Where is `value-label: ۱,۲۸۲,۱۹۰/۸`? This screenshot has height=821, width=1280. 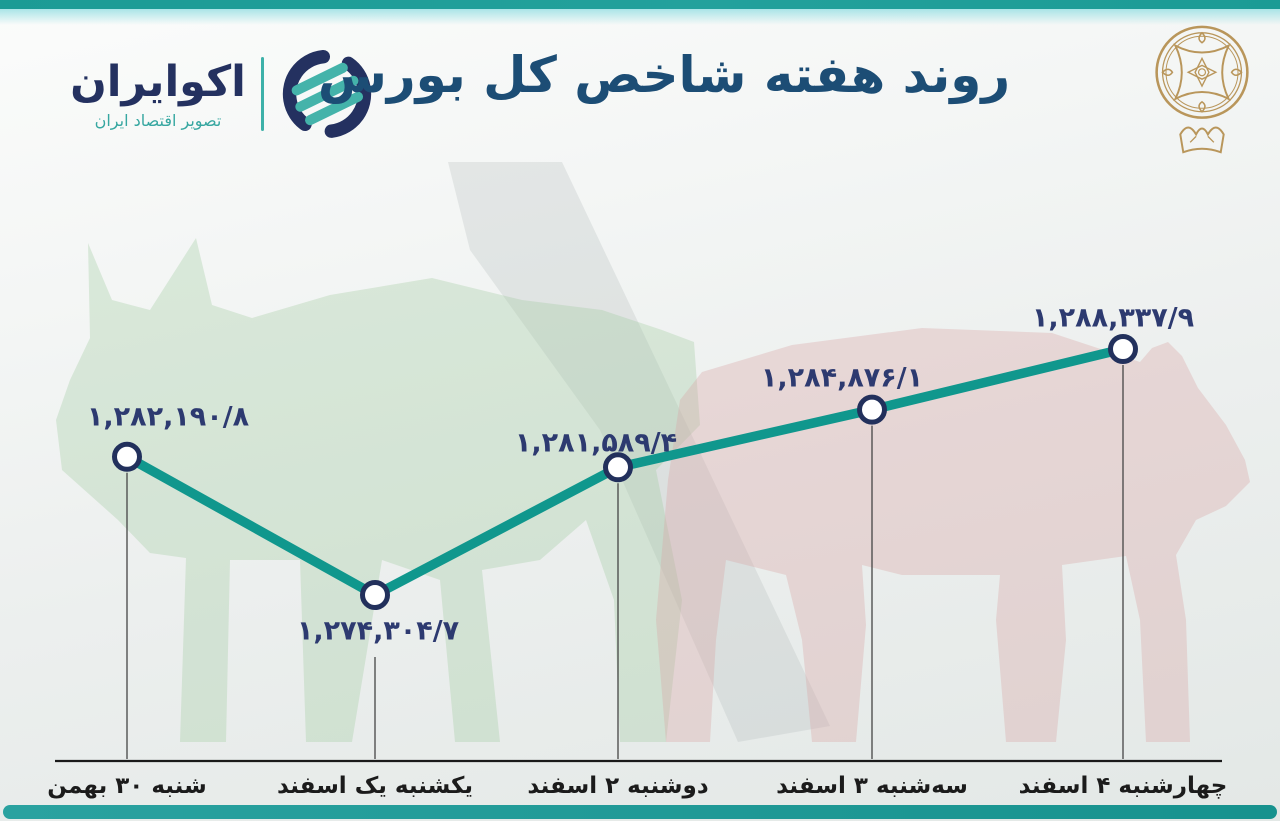
value-label: ۱,۲۸۲,۱۹۰/۸ is located at coordinates (168, 417).